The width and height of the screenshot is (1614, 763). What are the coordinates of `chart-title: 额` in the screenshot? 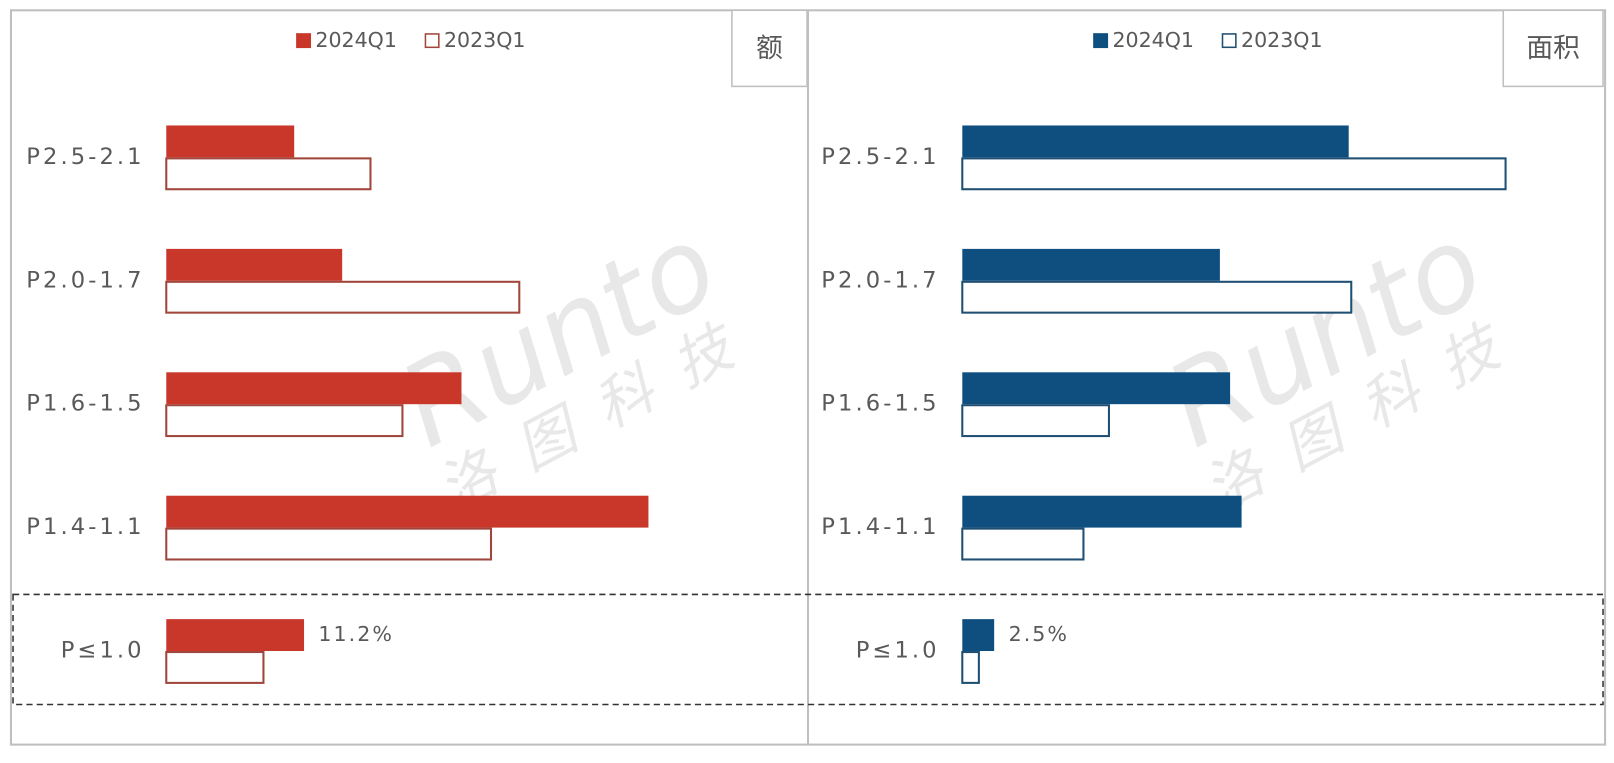 It's located at (769, 48).